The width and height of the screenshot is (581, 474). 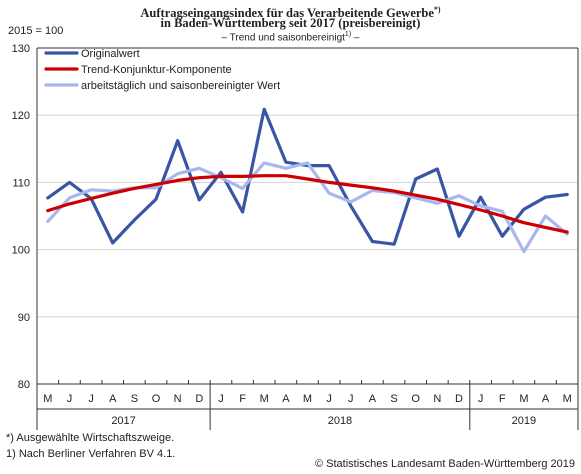 I want to click on footnote-selected-branches: *) Ausgewählte Wirtschaftszweige., so click(x=90, y=438).